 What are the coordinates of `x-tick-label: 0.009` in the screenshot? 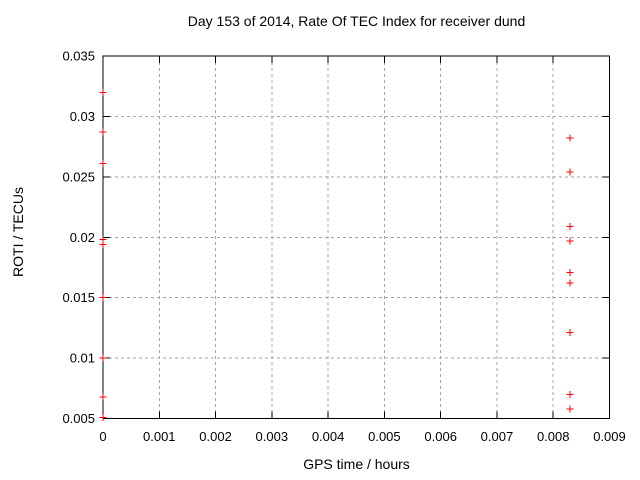 It's located at (609, 436).